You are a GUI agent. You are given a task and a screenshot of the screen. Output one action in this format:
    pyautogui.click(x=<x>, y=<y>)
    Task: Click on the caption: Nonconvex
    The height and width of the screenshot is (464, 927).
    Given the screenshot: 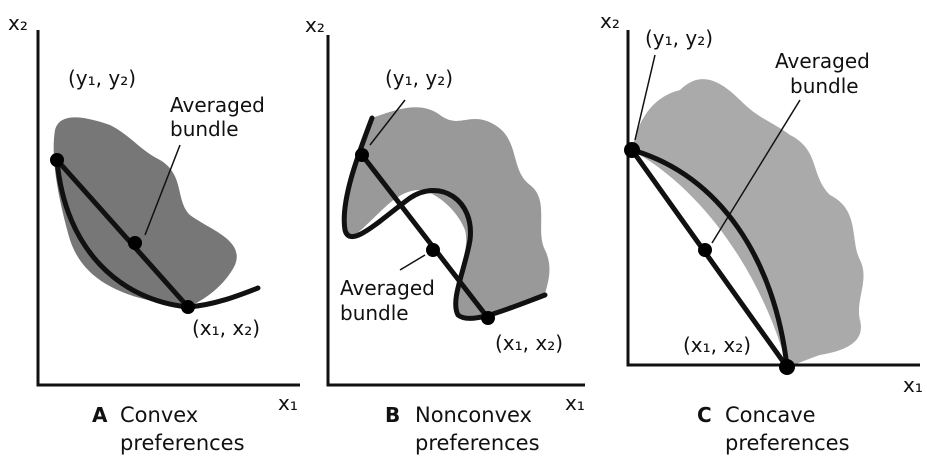 What is the action you would take?
    pyautogui.click(x=473, y=415)
    